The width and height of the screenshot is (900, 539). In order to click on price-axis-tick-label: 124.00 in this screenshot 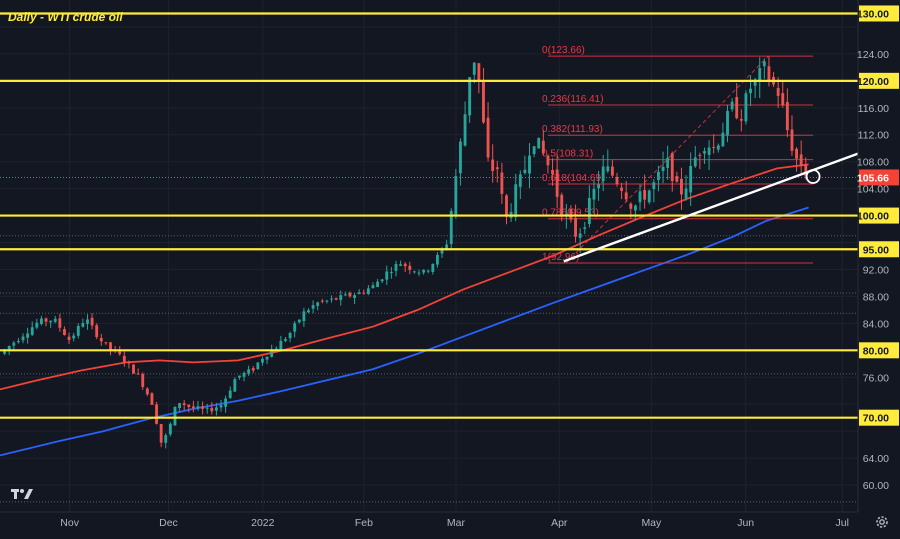, I will do `click(873, 55)`.